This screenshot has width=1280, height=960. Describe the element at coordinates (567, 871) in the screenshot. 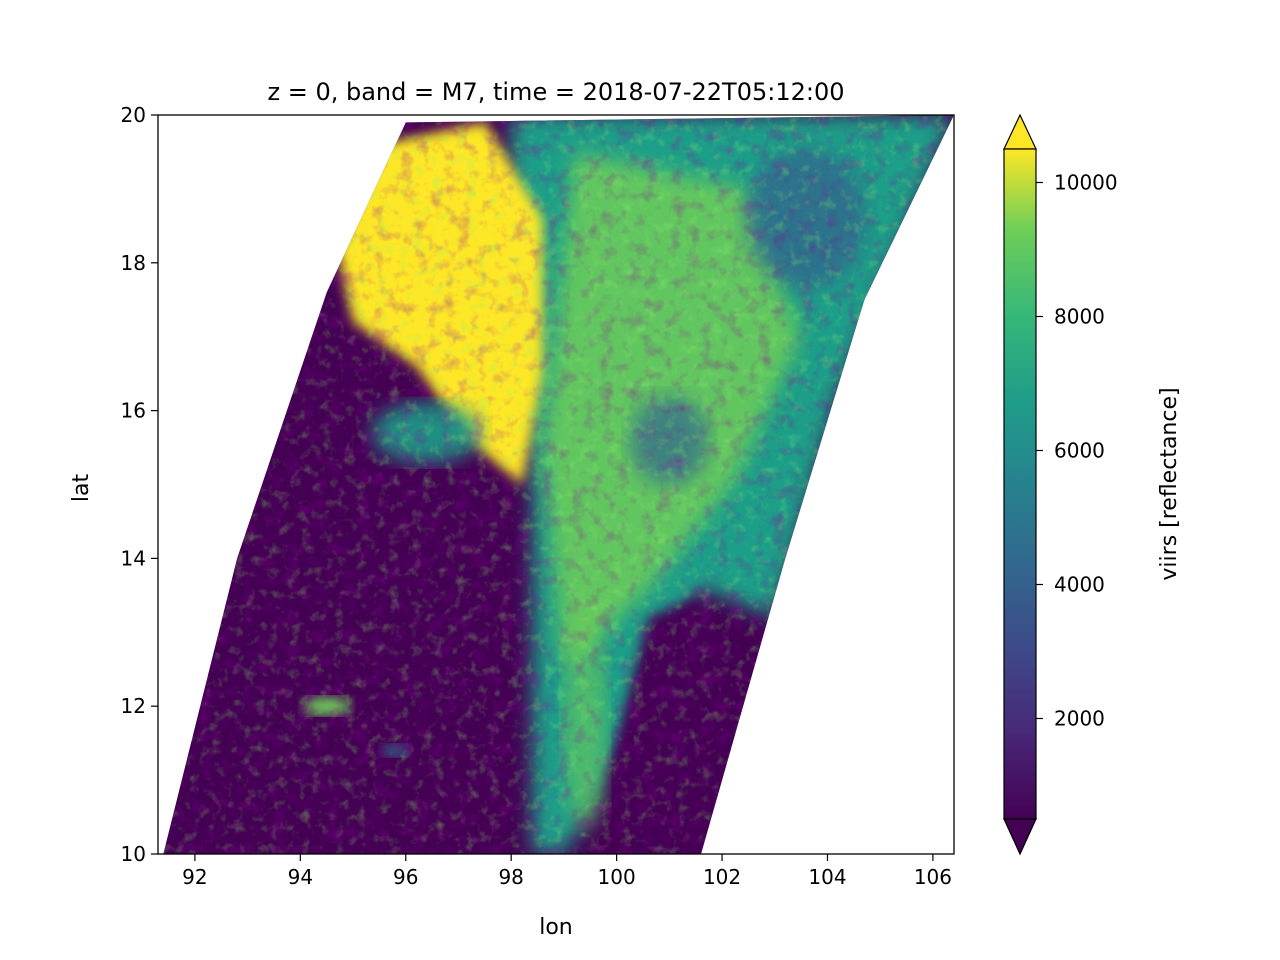

I see `x-axis: 92 94 96 98 100 102 104 106` at that location.